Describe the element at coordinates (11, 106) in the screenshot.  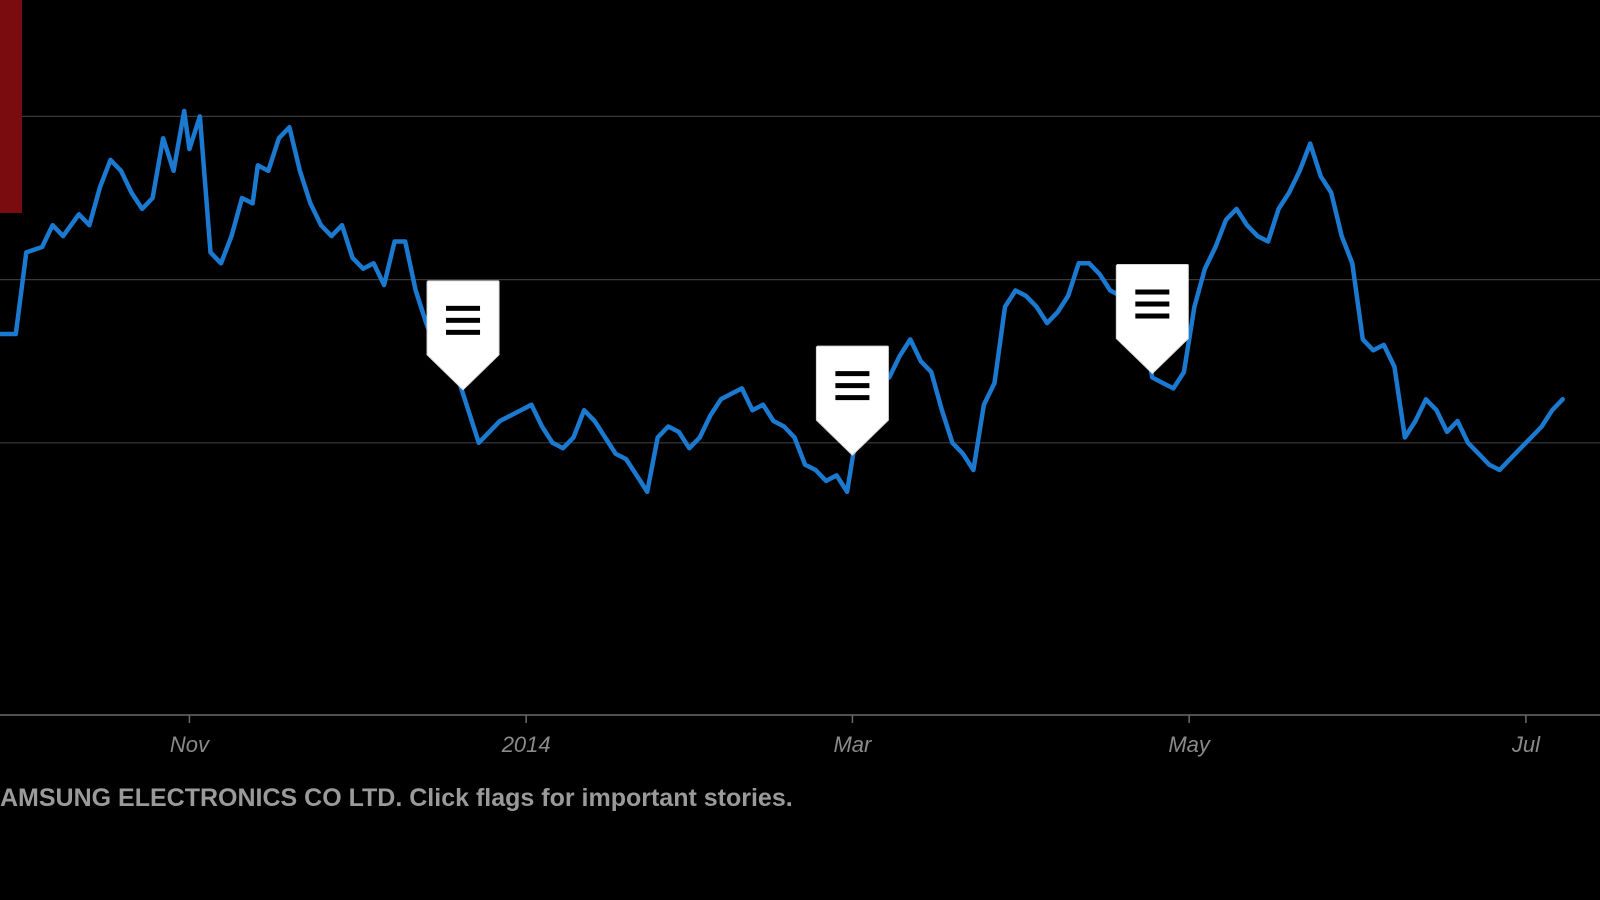
I see `event-marker-bar` at that location.